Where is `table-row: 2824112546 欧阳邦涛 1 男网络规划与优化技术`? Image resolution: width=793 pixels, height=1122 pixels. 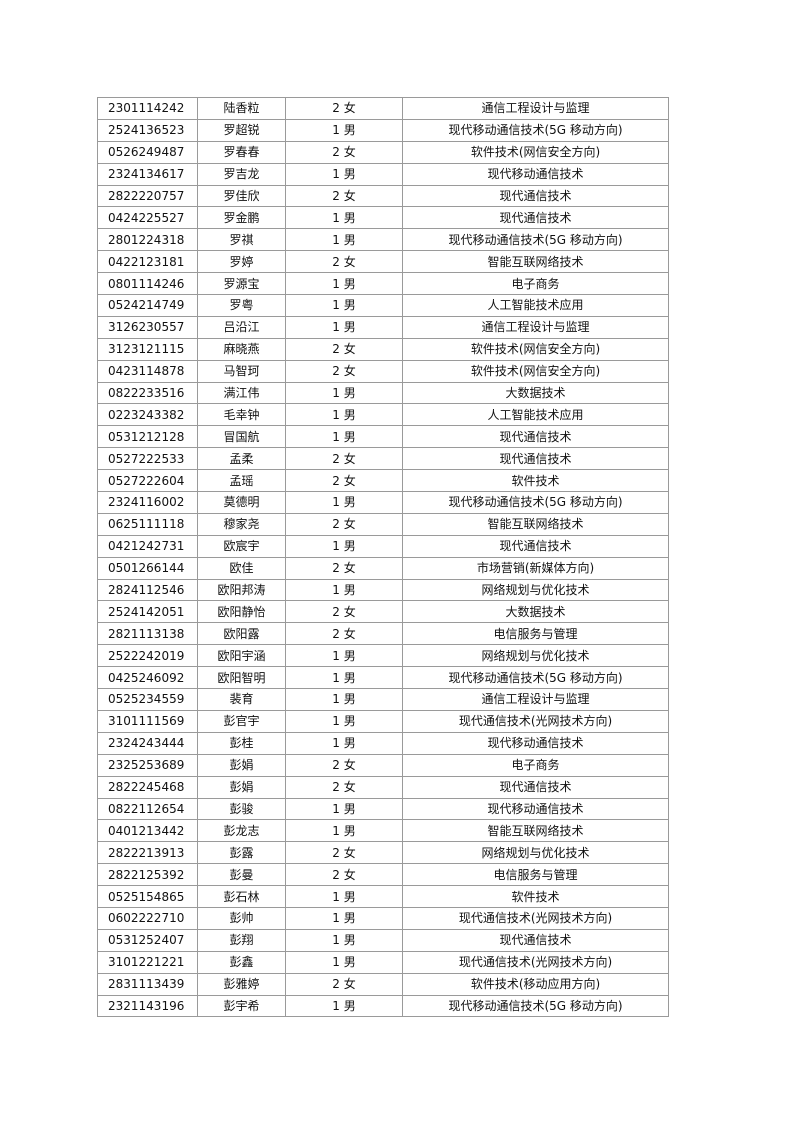 table-row: 2824112546 欧阳邦涛 1 男网络规划与优化技术 is located at coordinates (383, 590).